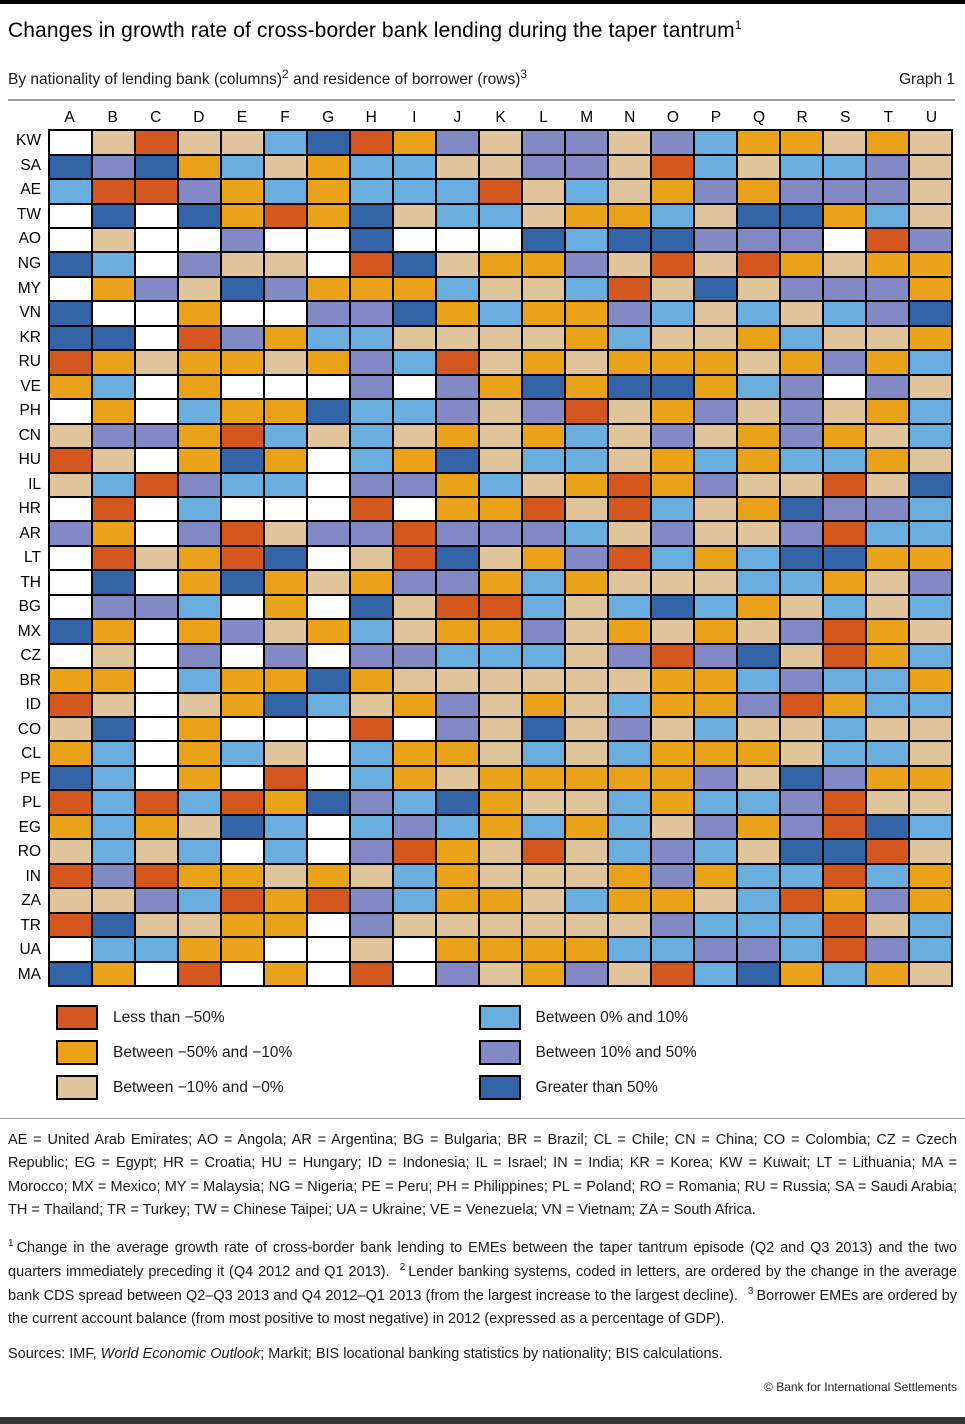  I want to click on legend-swatch-icon, so click(499, 1018).